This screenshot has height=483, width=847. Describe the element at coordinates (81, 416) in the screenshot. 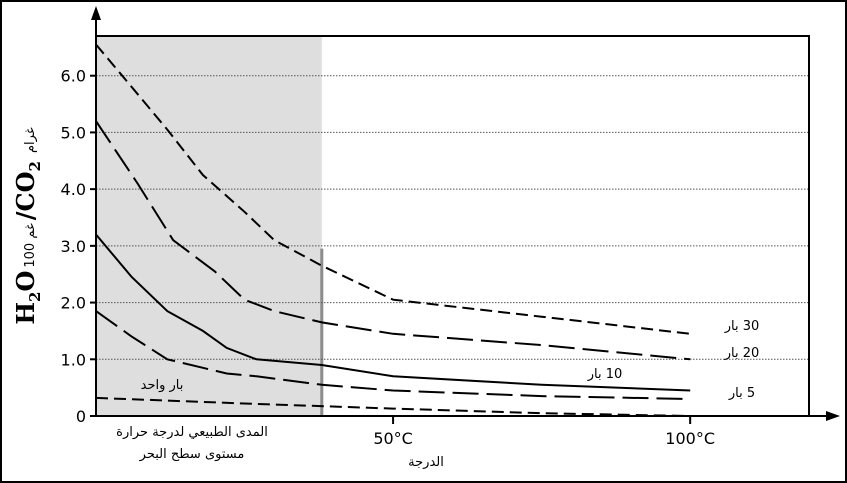

I see `y-tick-label: 0` at that location.